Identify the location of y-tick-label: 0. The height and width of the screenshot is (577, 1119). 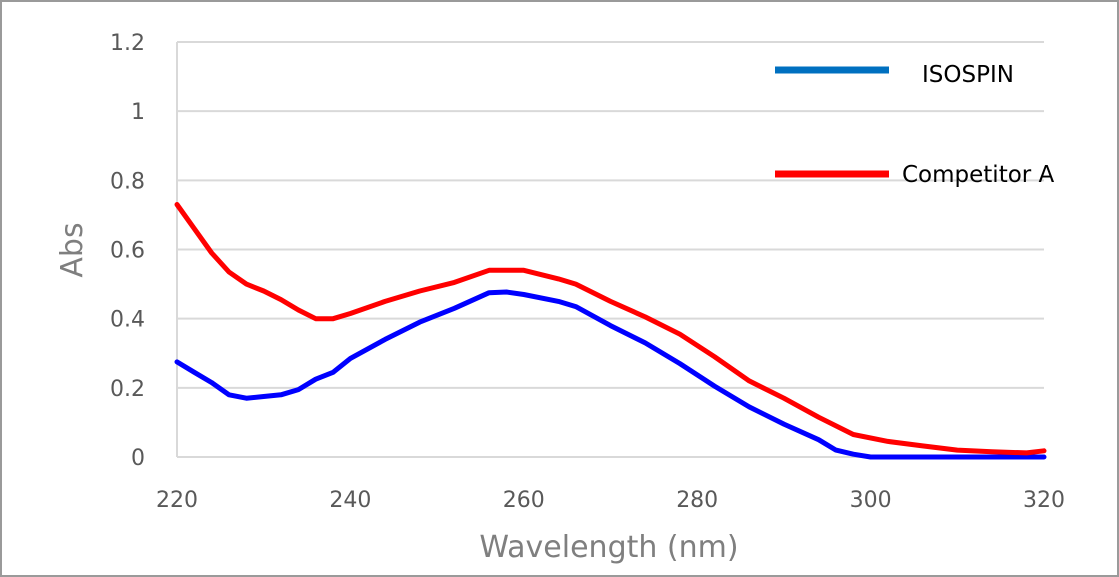
(138, 458).